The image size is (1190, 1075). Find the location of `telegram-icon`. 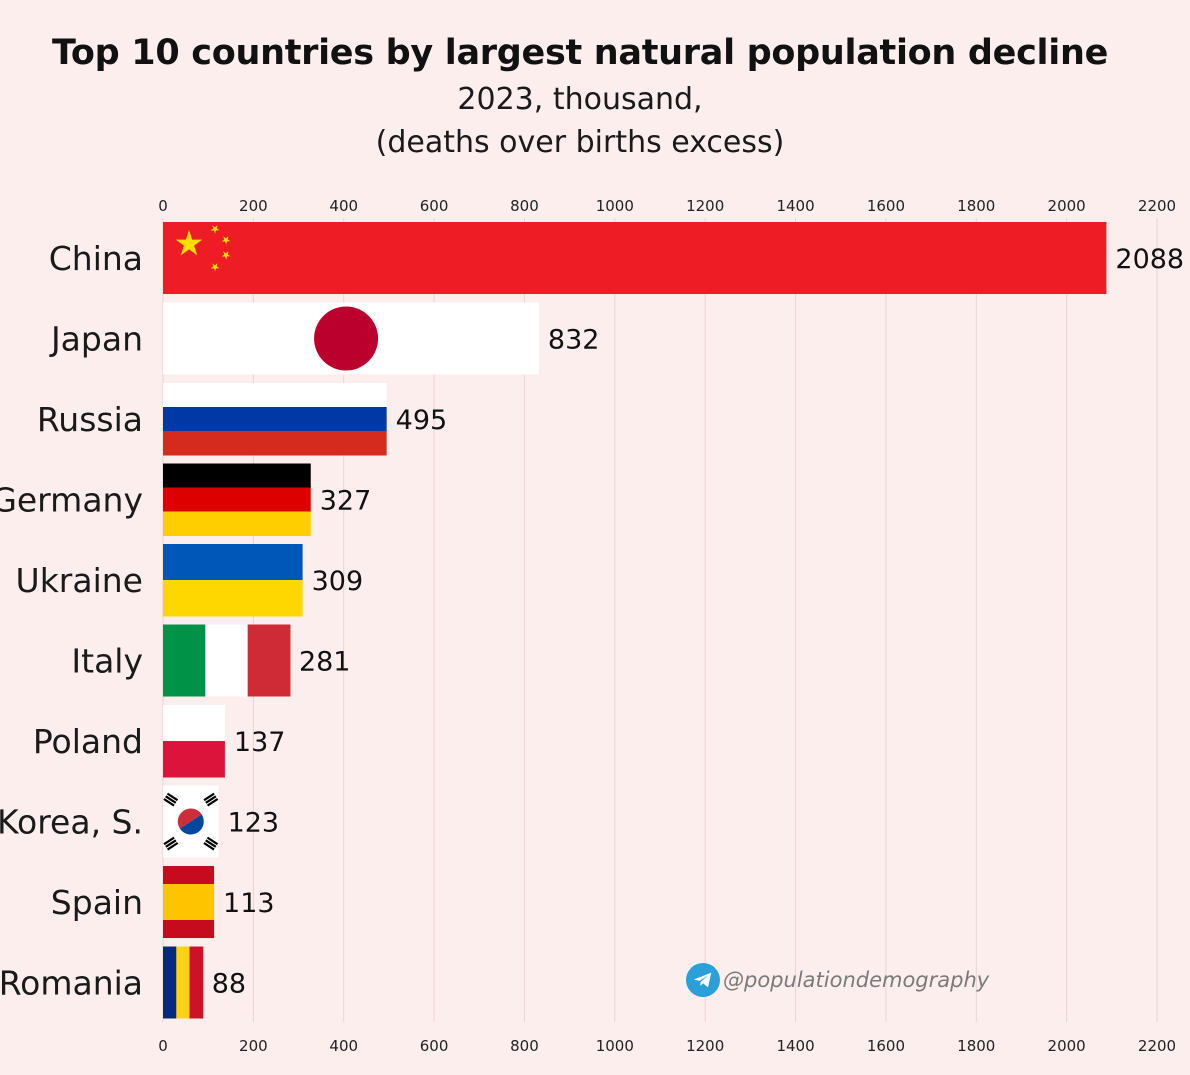

telegram-icon is located at coordinates (703, 980).